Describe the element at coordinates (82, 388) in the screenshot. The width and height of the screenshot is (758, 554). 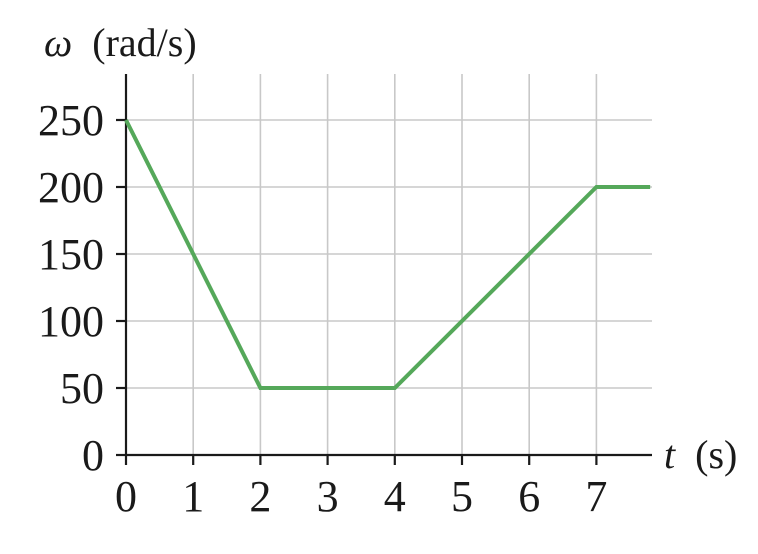
I see `y-tick-label: 50` at that location.